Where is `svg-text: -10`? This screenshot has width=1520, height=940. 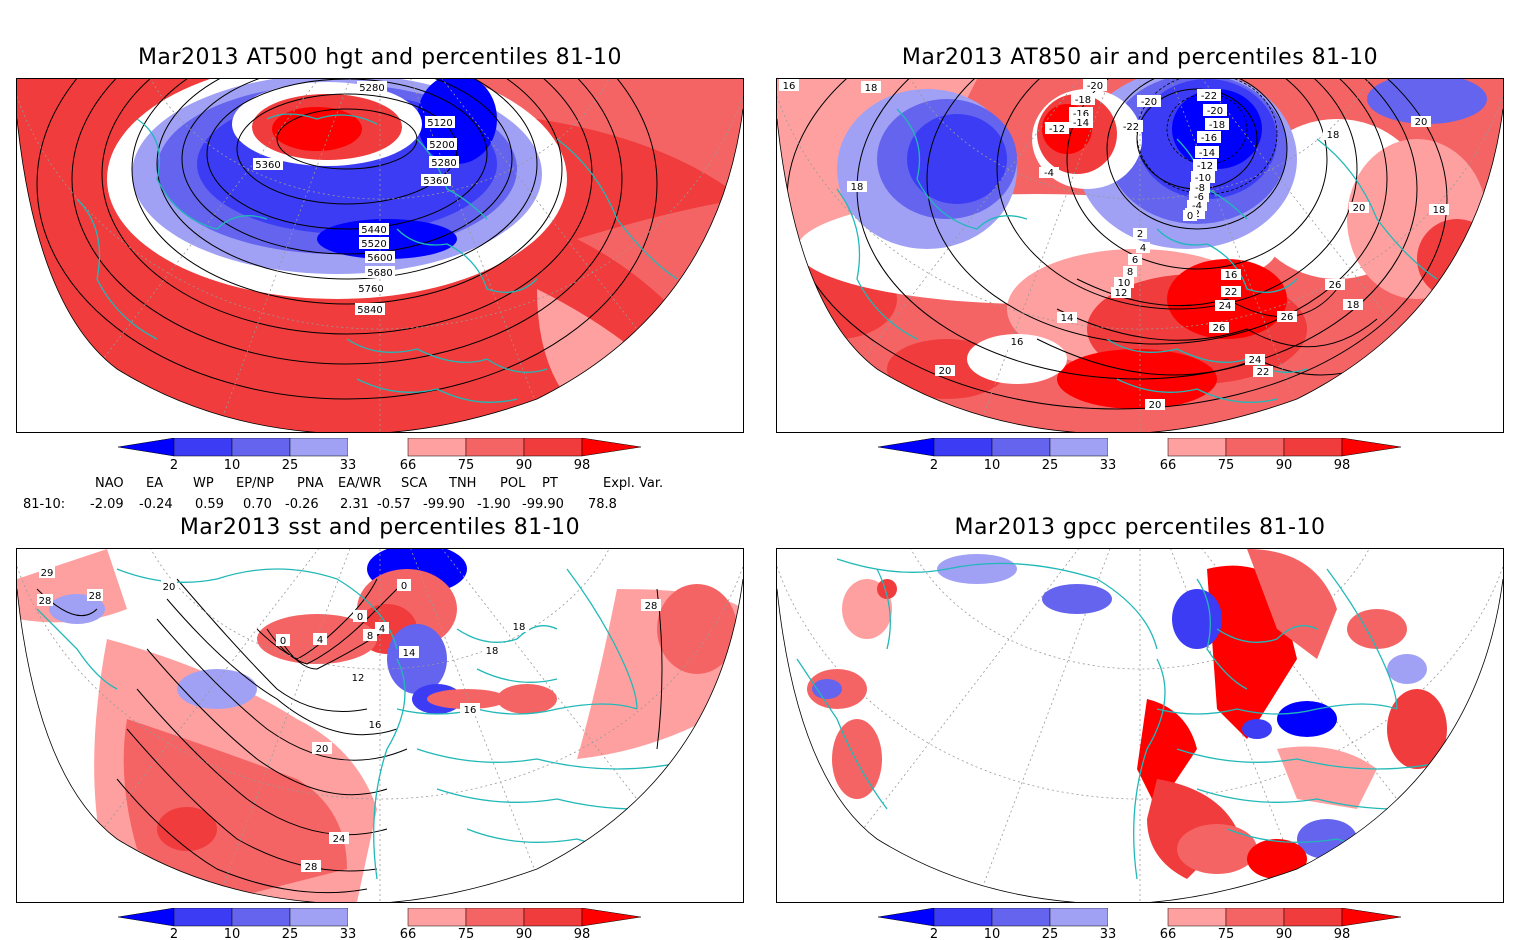 svg-text: -10 is located at coordinates (1203, 178).